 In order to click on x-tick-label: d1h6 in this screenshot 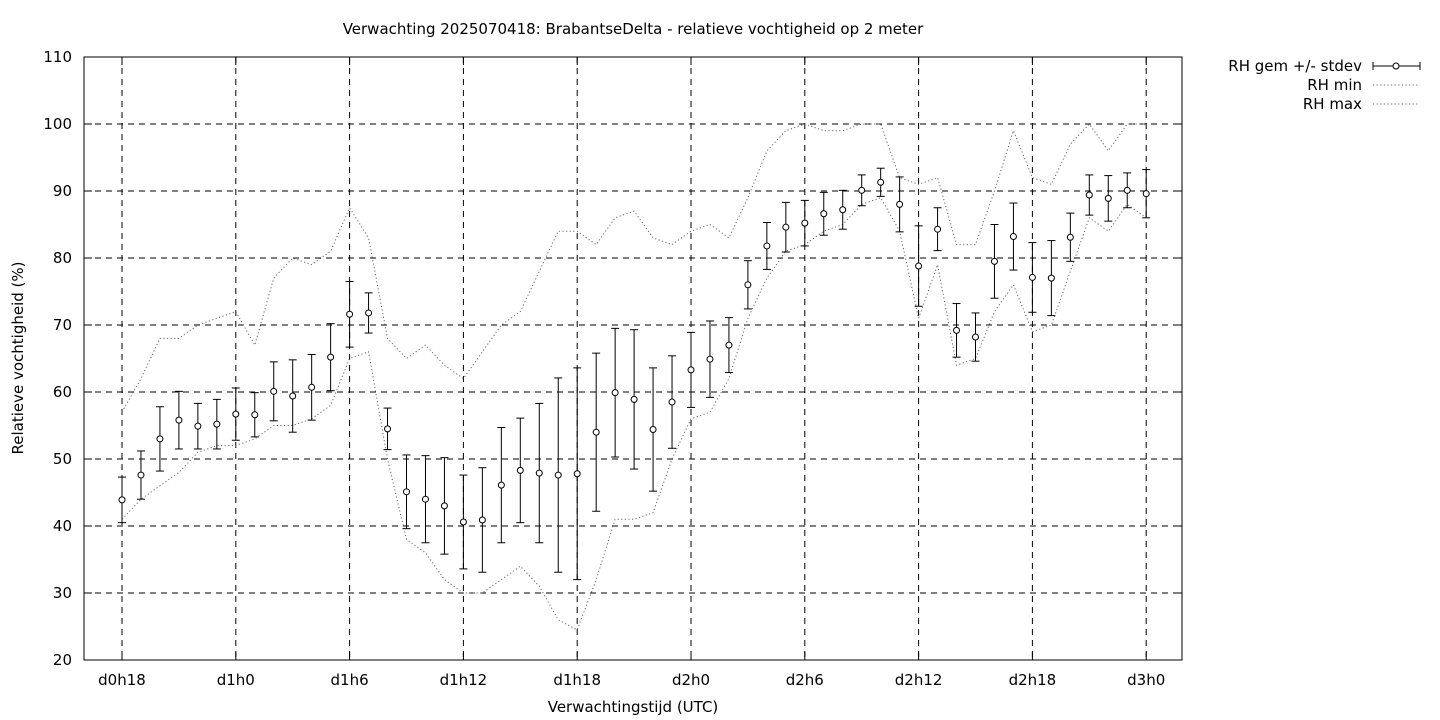, I will do `click(350, 680)`.